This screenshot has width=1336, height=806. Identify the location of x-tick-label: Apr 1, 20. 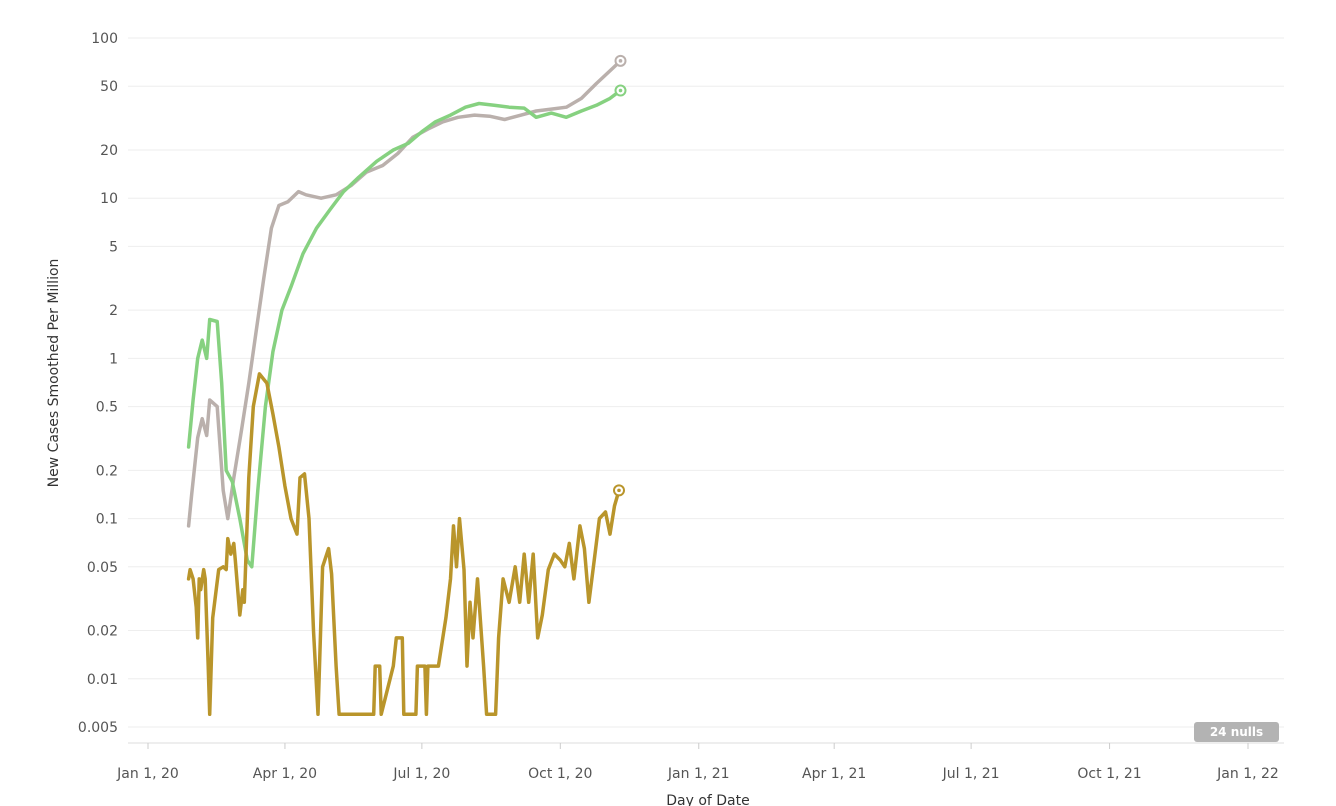
(285, 774).